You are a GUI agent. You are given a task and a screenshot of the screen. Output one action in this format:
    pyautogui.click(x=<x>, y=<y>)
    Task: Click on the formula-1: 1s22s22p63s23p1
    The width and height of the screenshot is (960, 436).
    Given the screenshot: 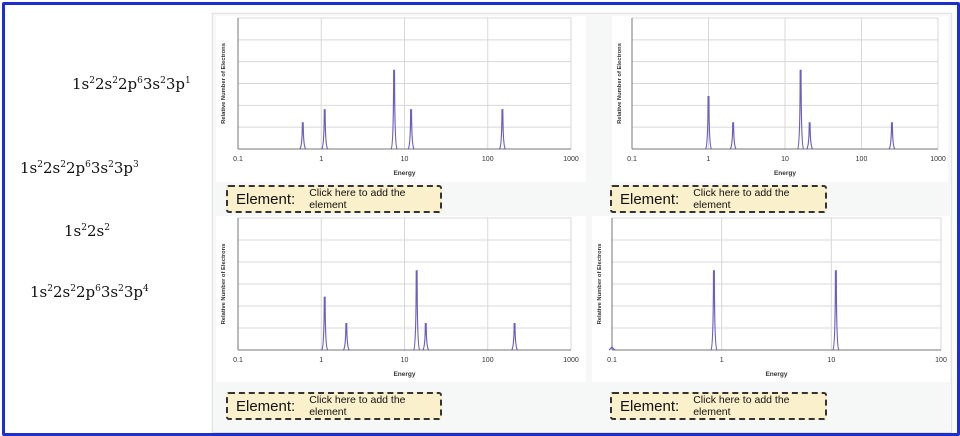 What is the action you would take?
    pyautogui.click(x=131, y=84)
    